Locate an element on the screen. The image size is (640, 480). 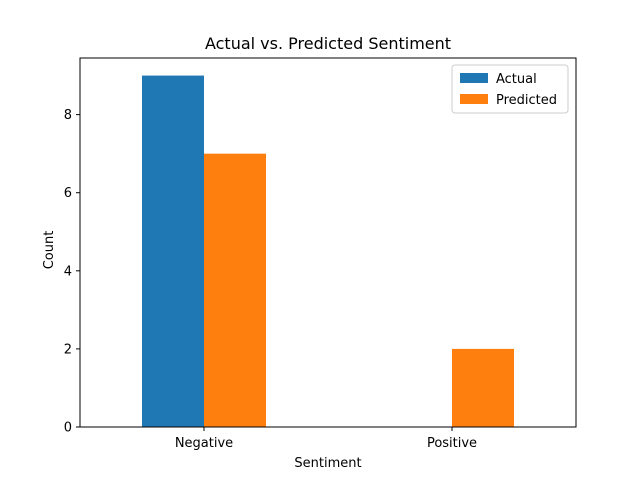
legend-label-predicted: Predicted is located at coordinates (526, 100).